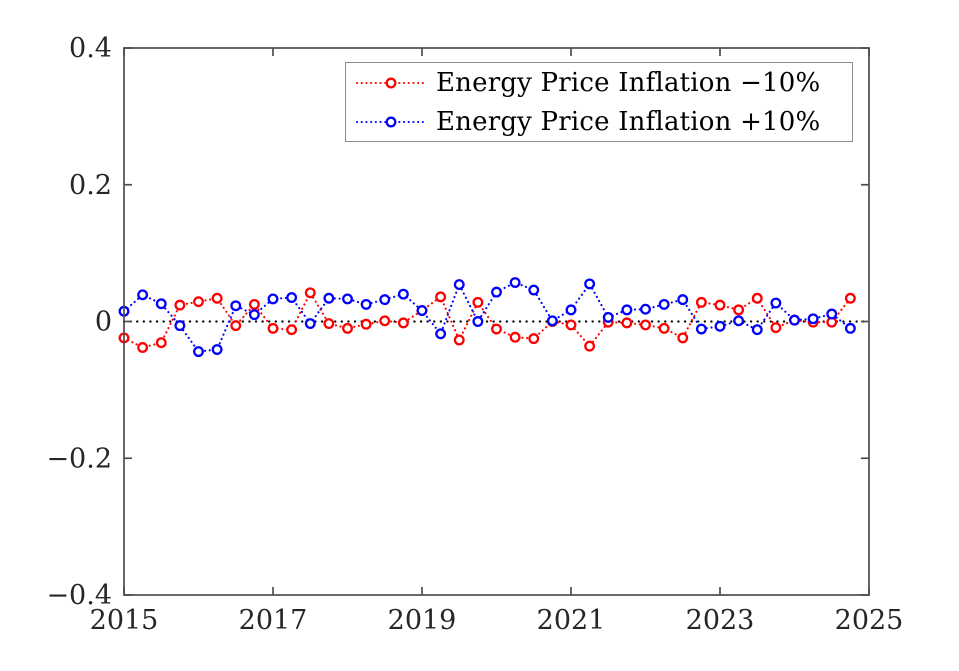 The width and height of the screenshot is (959, 671). I want to click on y-tick-label: 0.2, so click(90, 185).